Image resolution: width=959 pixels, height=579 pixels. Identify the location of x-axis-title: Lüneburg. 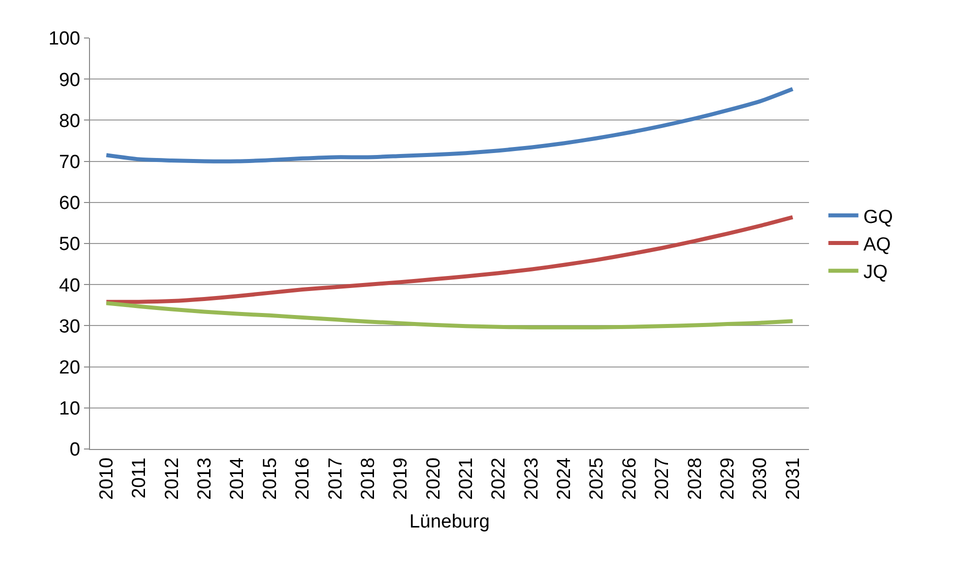
(449, 522).